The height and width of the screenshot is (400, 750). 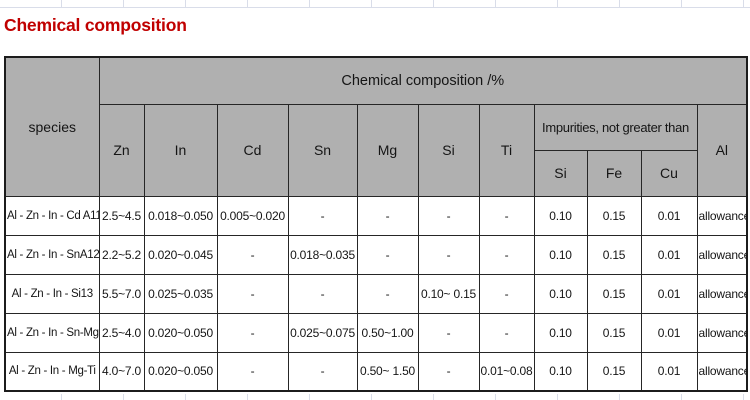 I want to click on species-cell: Al - Zn - In - Cd A11, so click(x=52, y=215).